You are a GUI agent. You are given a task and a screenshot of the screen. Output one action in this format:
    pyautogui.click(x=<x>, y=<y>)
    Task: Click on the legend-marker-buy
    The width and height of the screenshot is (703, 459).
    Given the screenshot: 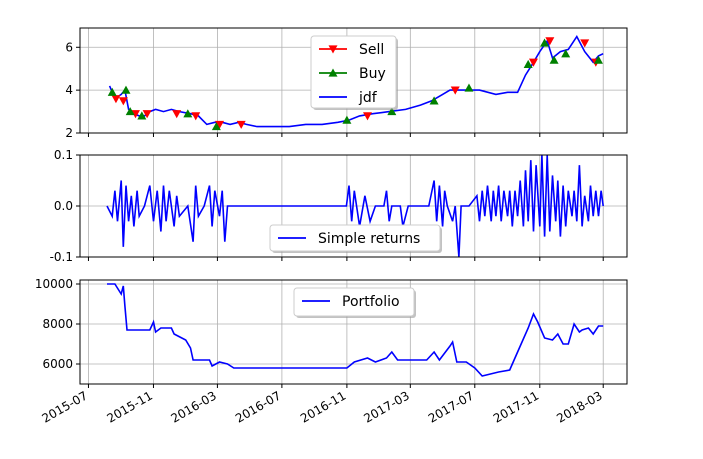 What is the action you would take?
    pyautogui.click(x=333, y=72)
    